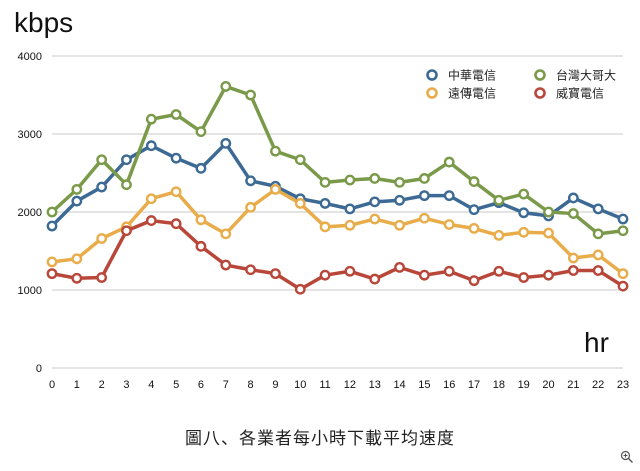  What do you see at coordinates (350, 385) in the screenshot?
I see `x-tick-12: 12` at bounding box center [350, 385].